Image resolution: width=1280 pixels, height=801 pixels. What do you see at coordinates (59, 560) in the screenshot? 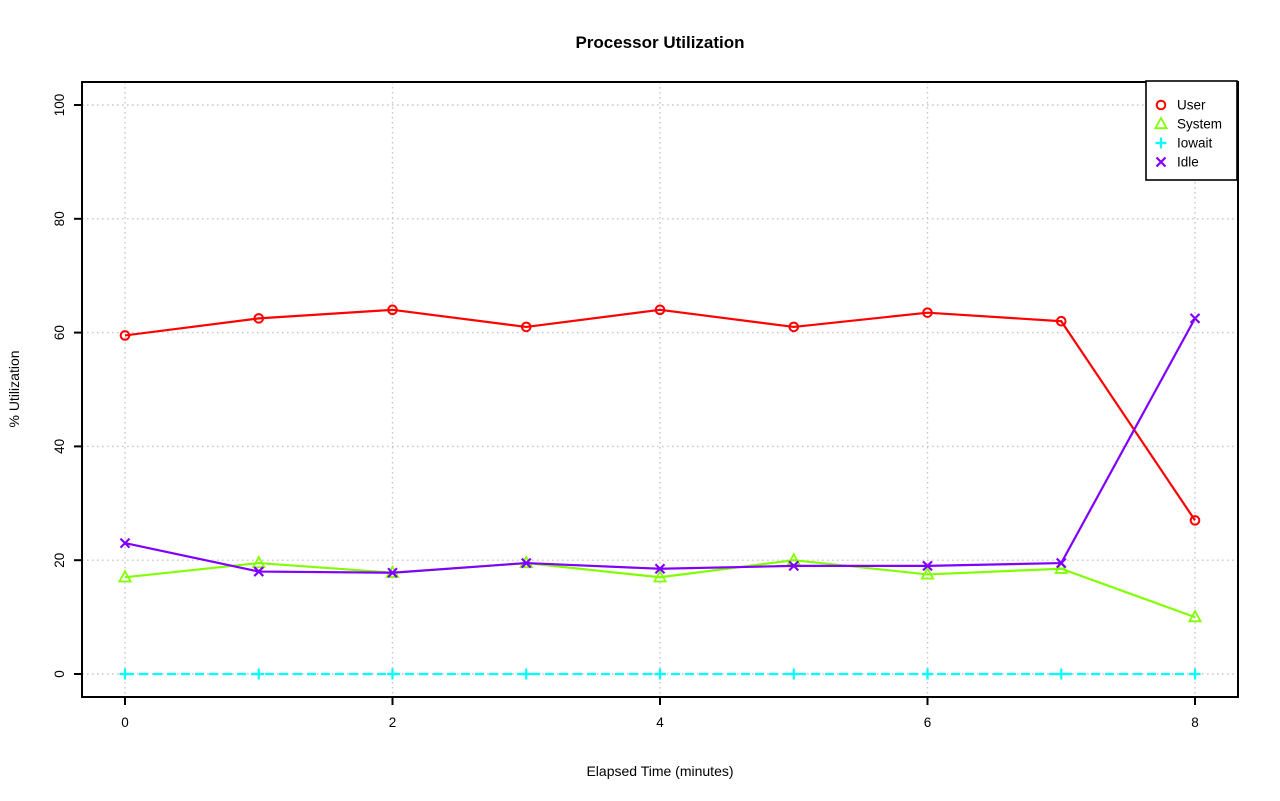
I see `y-tick-label: 20` at bounding box center [59, 560].